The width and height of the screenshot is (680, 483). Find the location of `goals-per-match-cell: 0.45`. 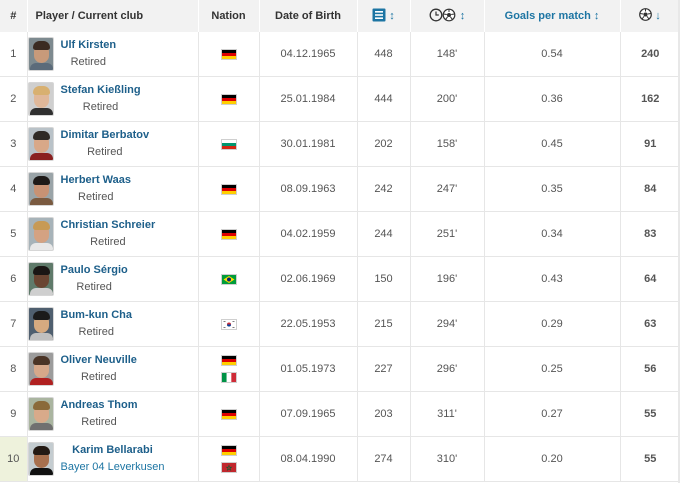

goals-per-match-cell: 0.45 is located at coordinates (552, 144).